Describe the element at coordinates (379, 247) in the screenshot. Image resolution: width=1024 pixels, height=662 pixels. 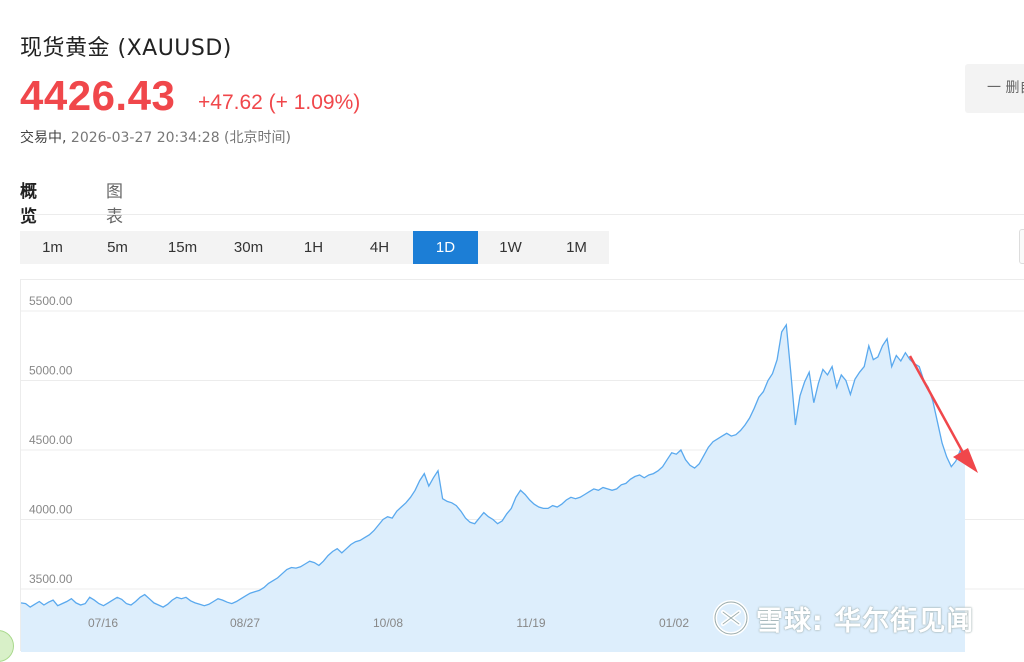
I see `period-4h: 4H` at that location.